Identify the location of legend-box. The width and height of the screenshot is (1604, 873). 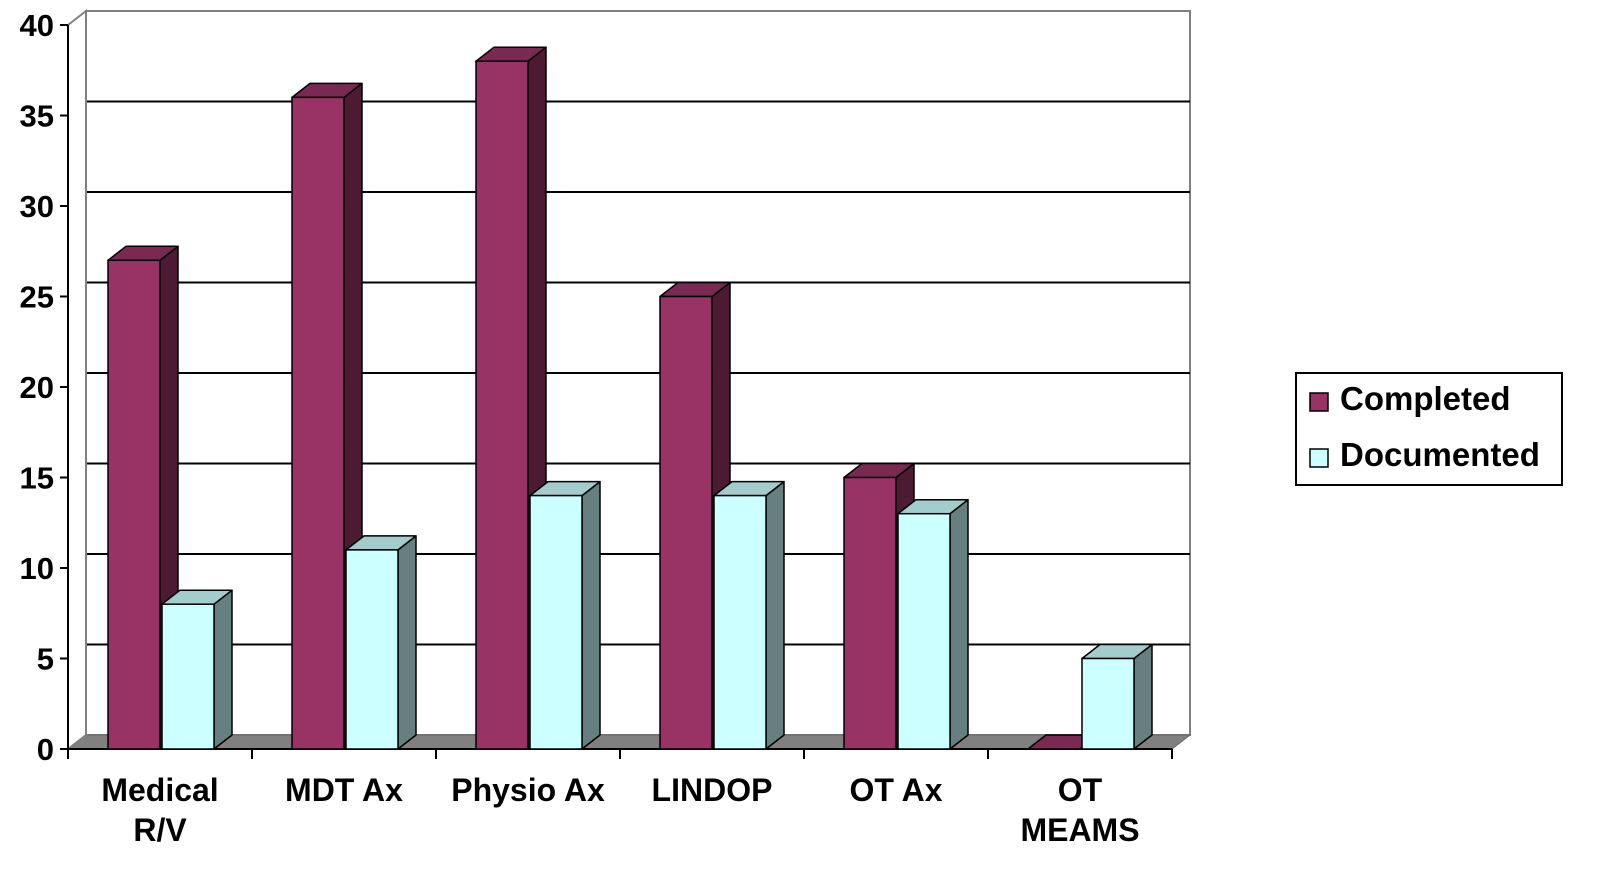
(1429, 429).